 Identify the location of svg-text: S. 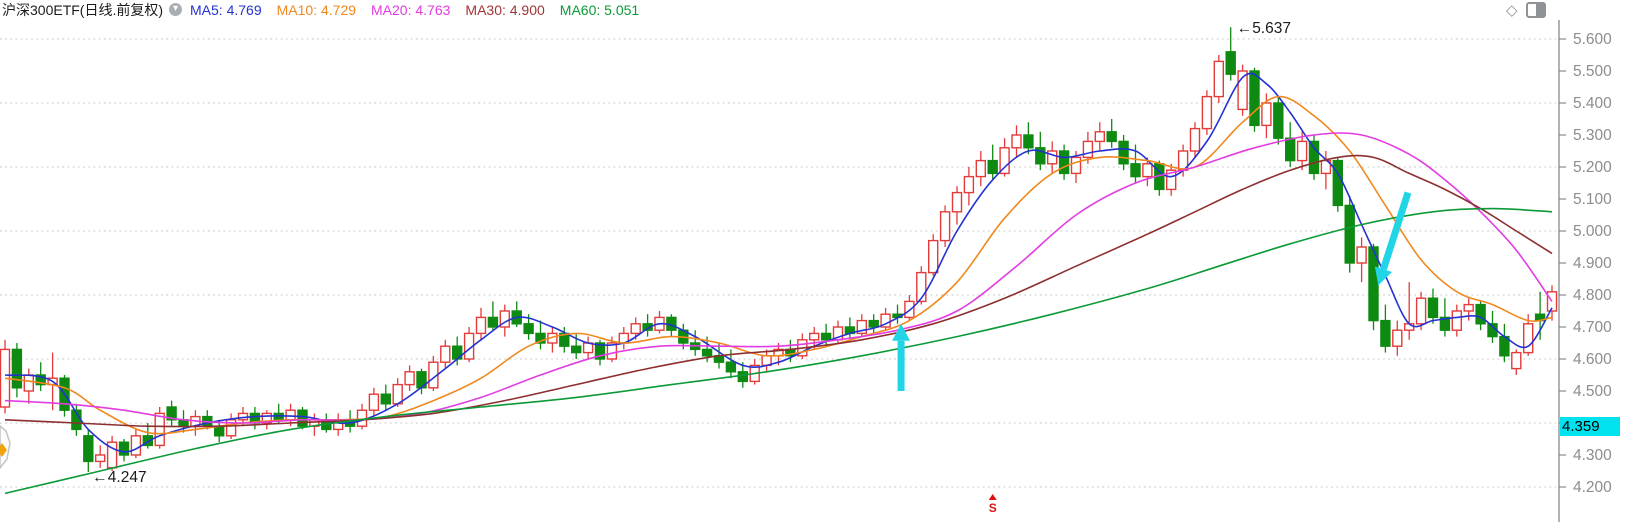
(993, 508).